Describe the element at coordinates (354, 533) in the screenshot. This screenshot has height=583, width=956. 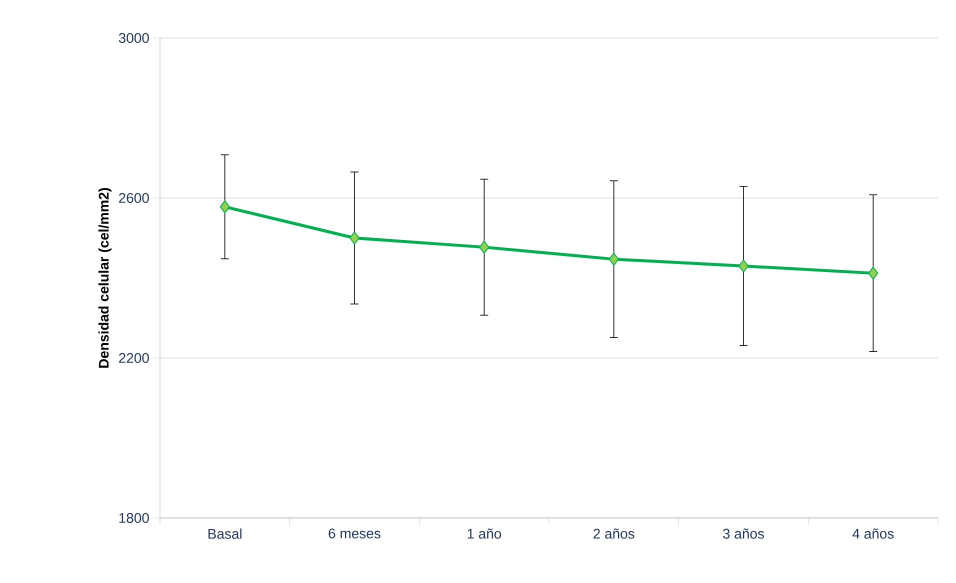
I see `x-tick-label: 6 meses` at that location.